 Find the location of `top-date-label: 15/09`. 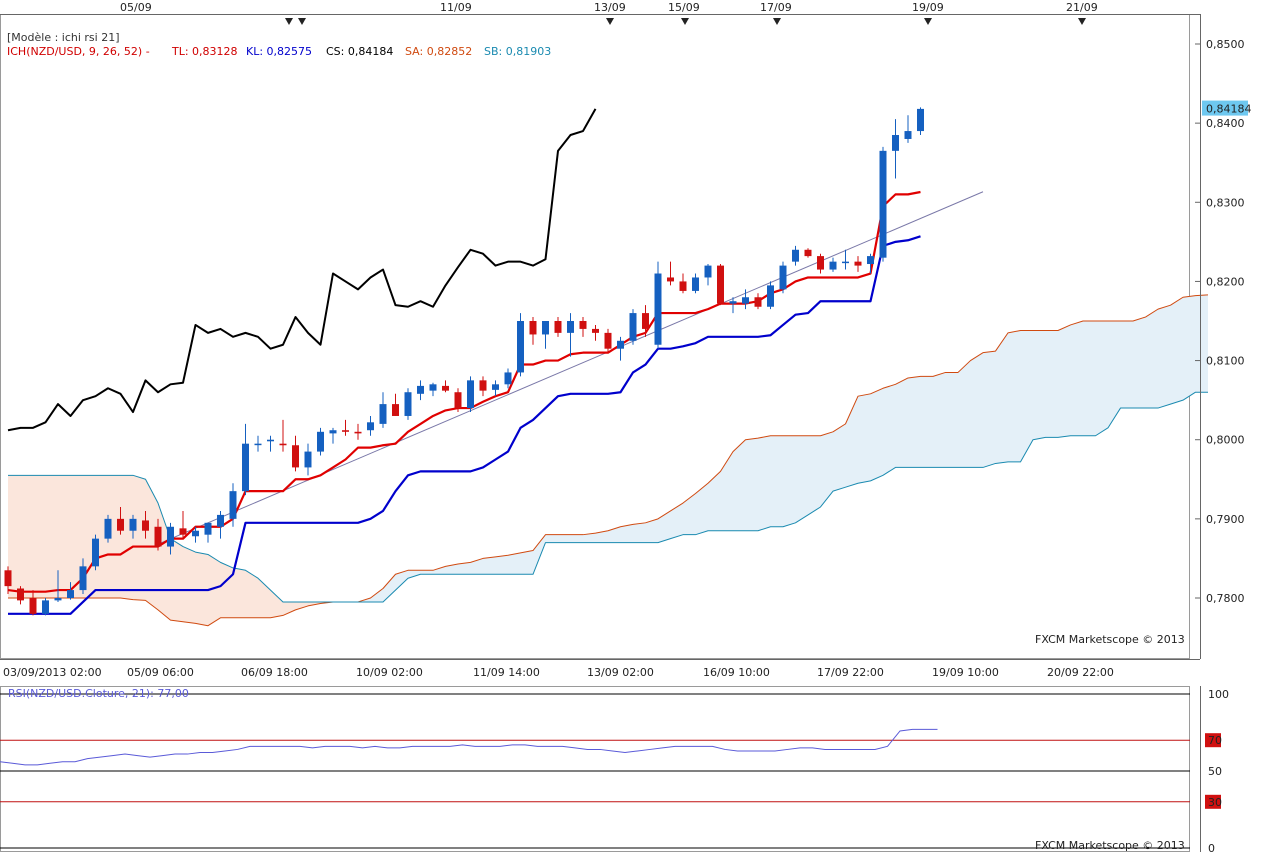

top-date-label: 15/09 is located at coordinates (684, 7).